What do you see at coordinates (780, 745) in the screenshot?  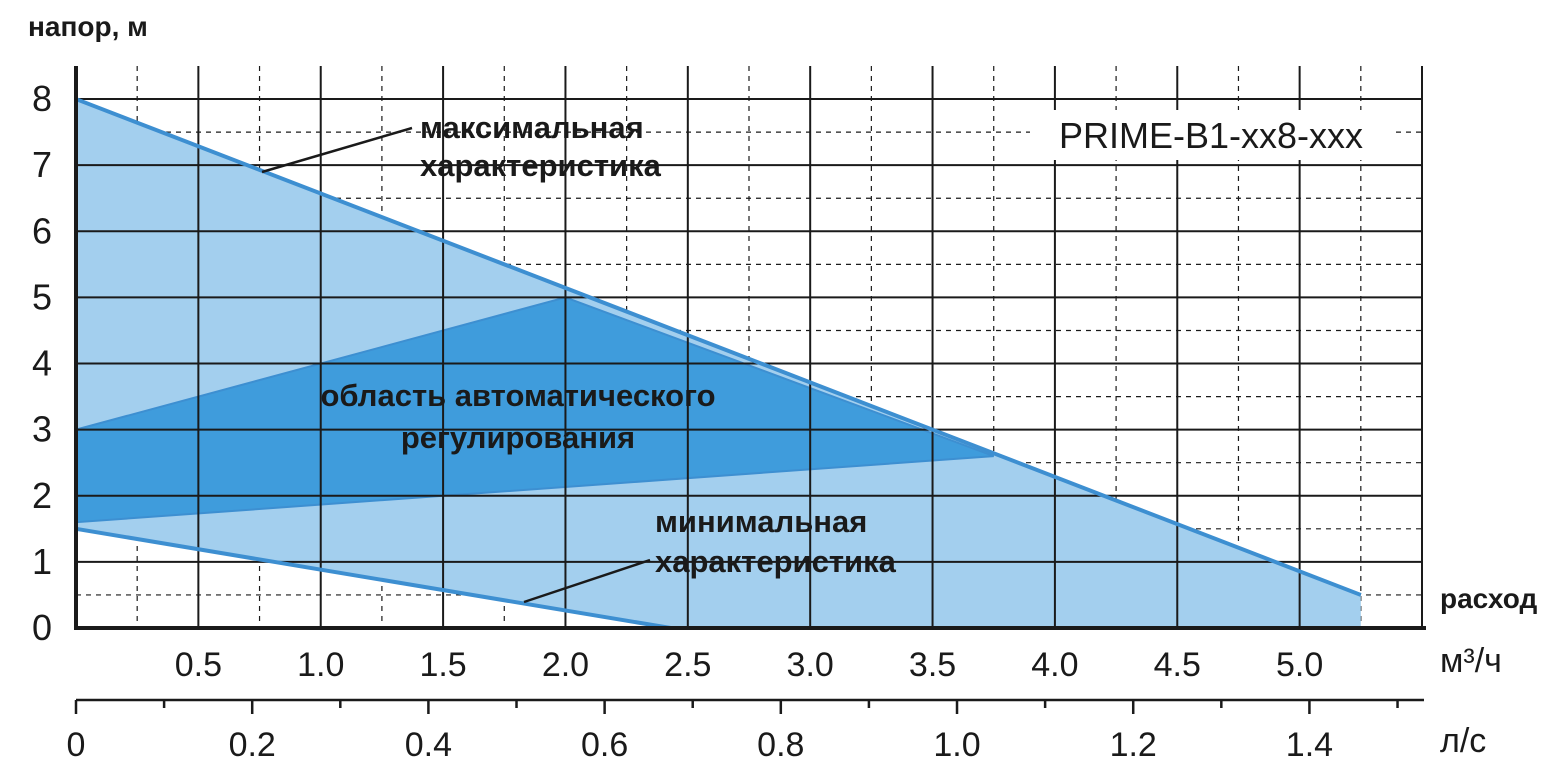 I see `x-tick-label-secondary: 0.8` at bounding box center [780, 745].